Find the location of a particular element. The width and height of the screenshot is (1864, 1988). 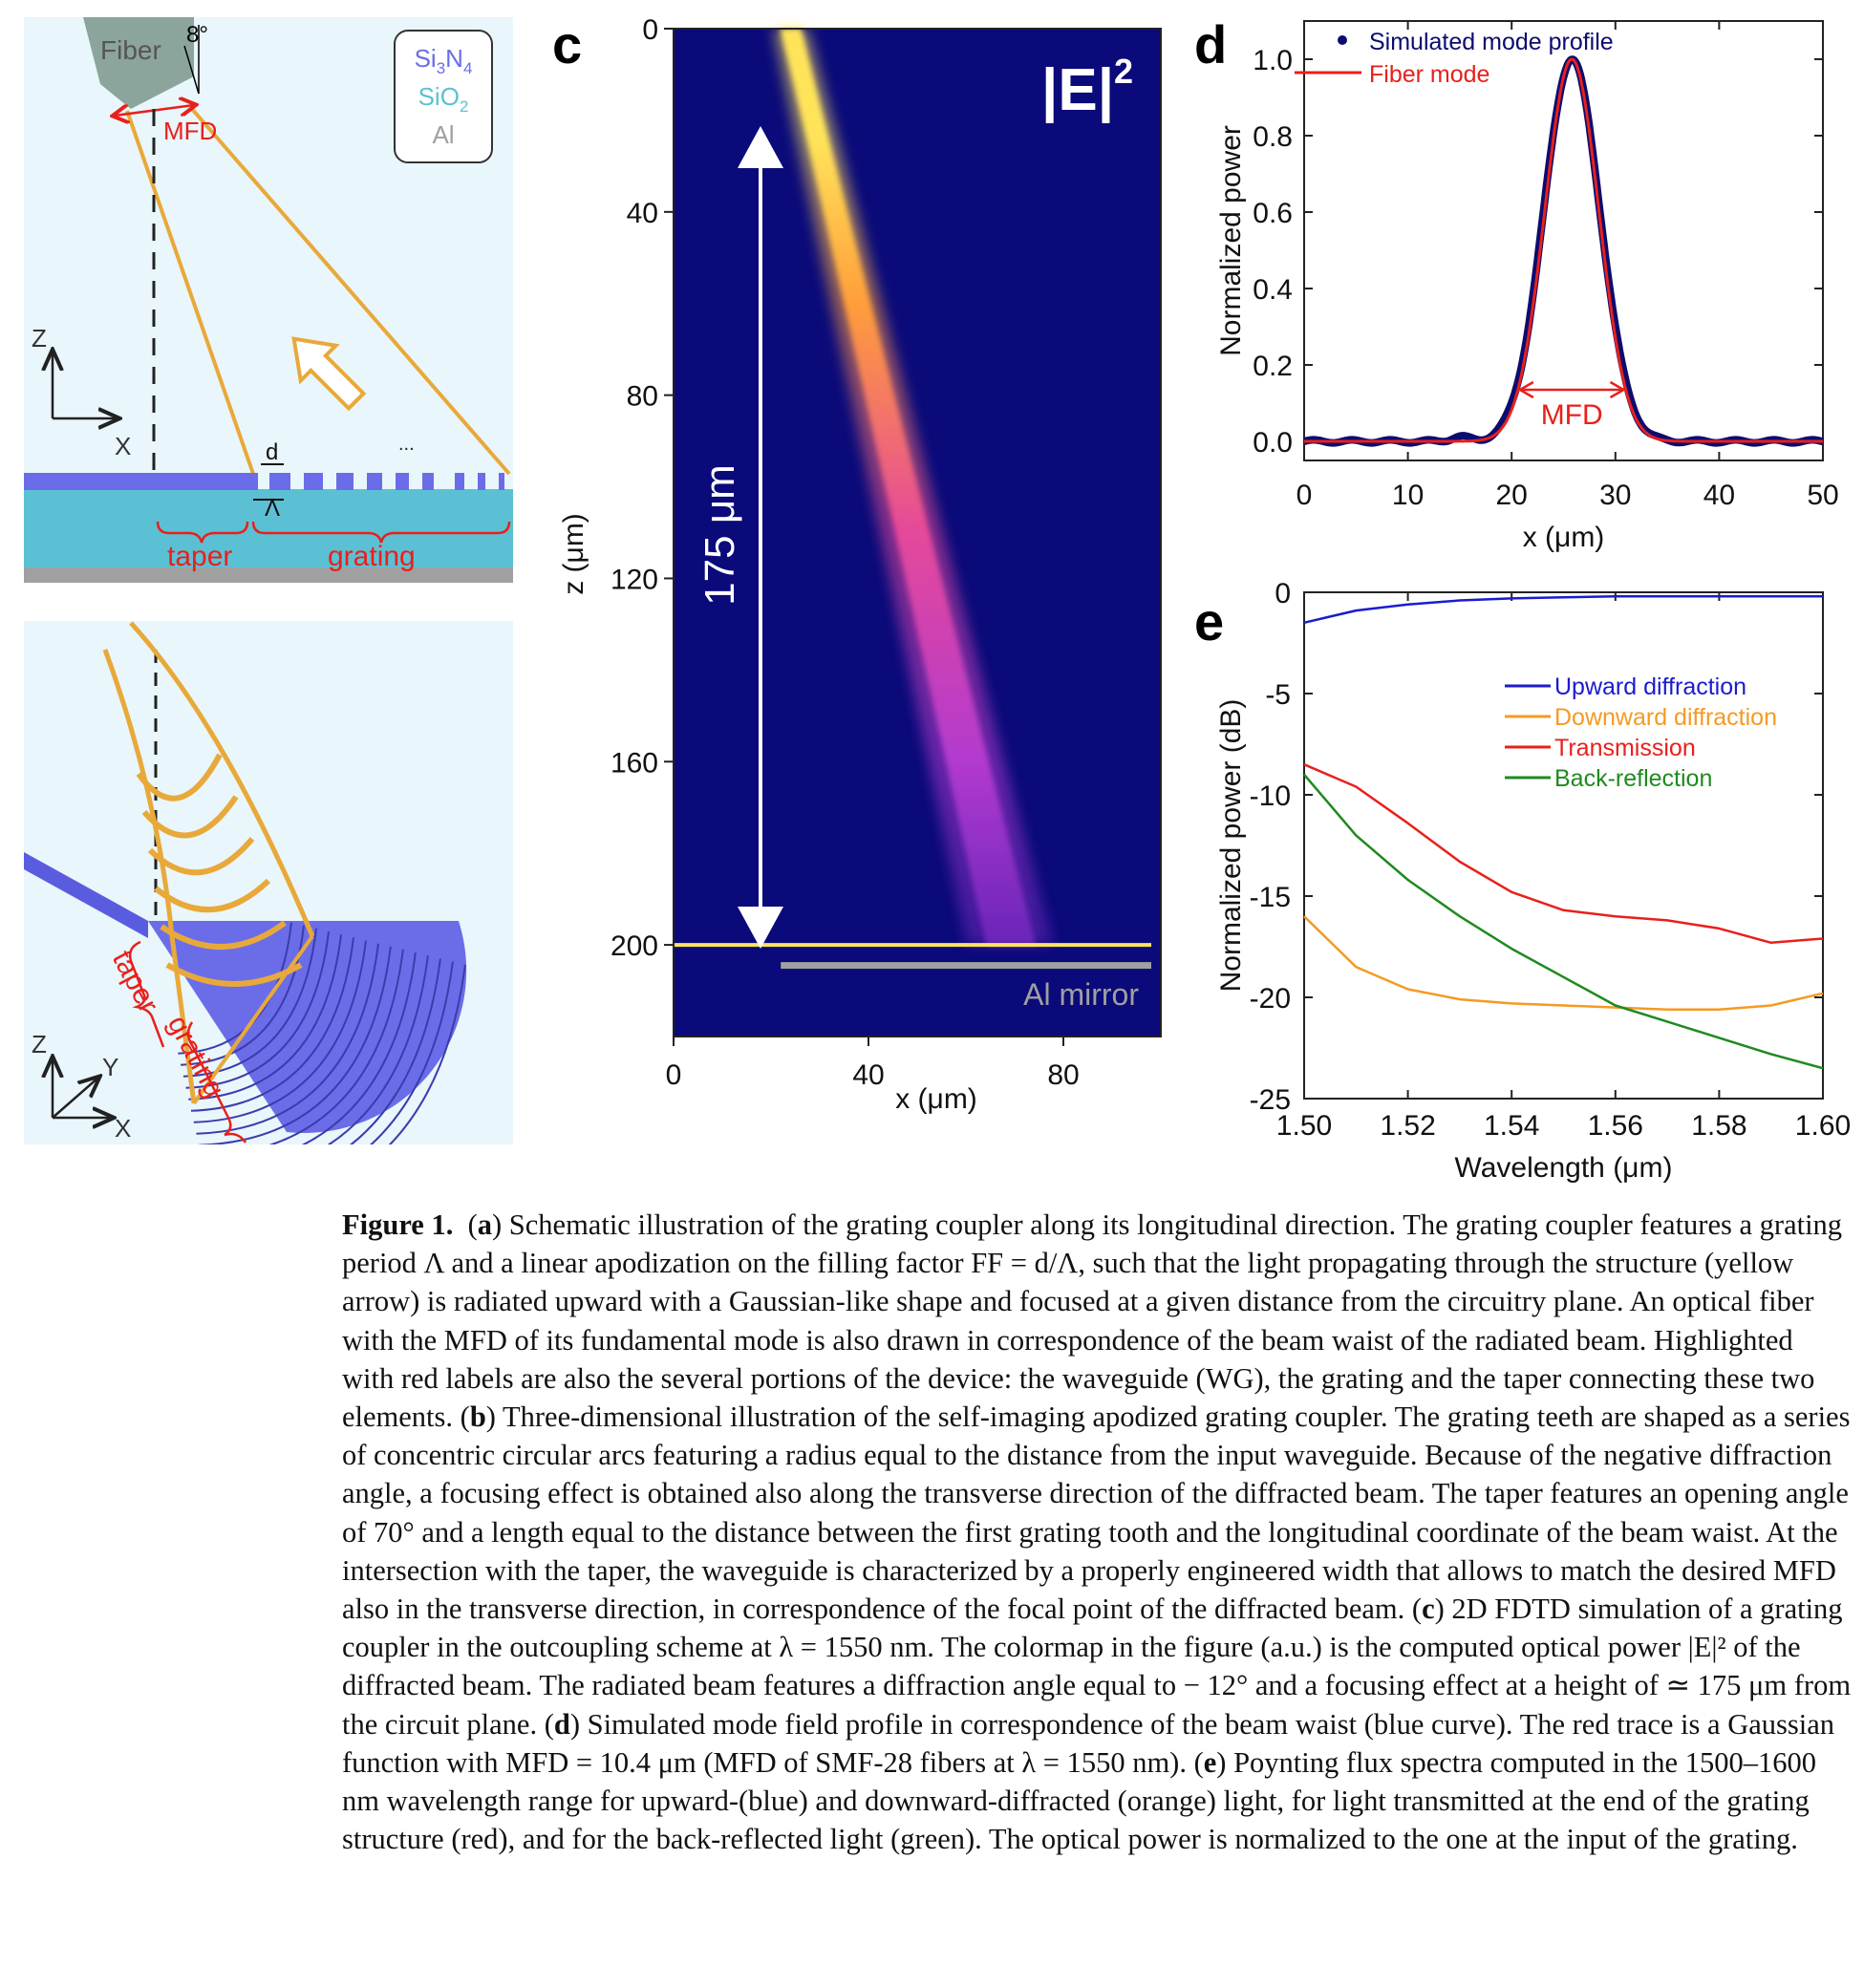

e-xtick-label: 1.54 is located at coordinates (1511, 1126).